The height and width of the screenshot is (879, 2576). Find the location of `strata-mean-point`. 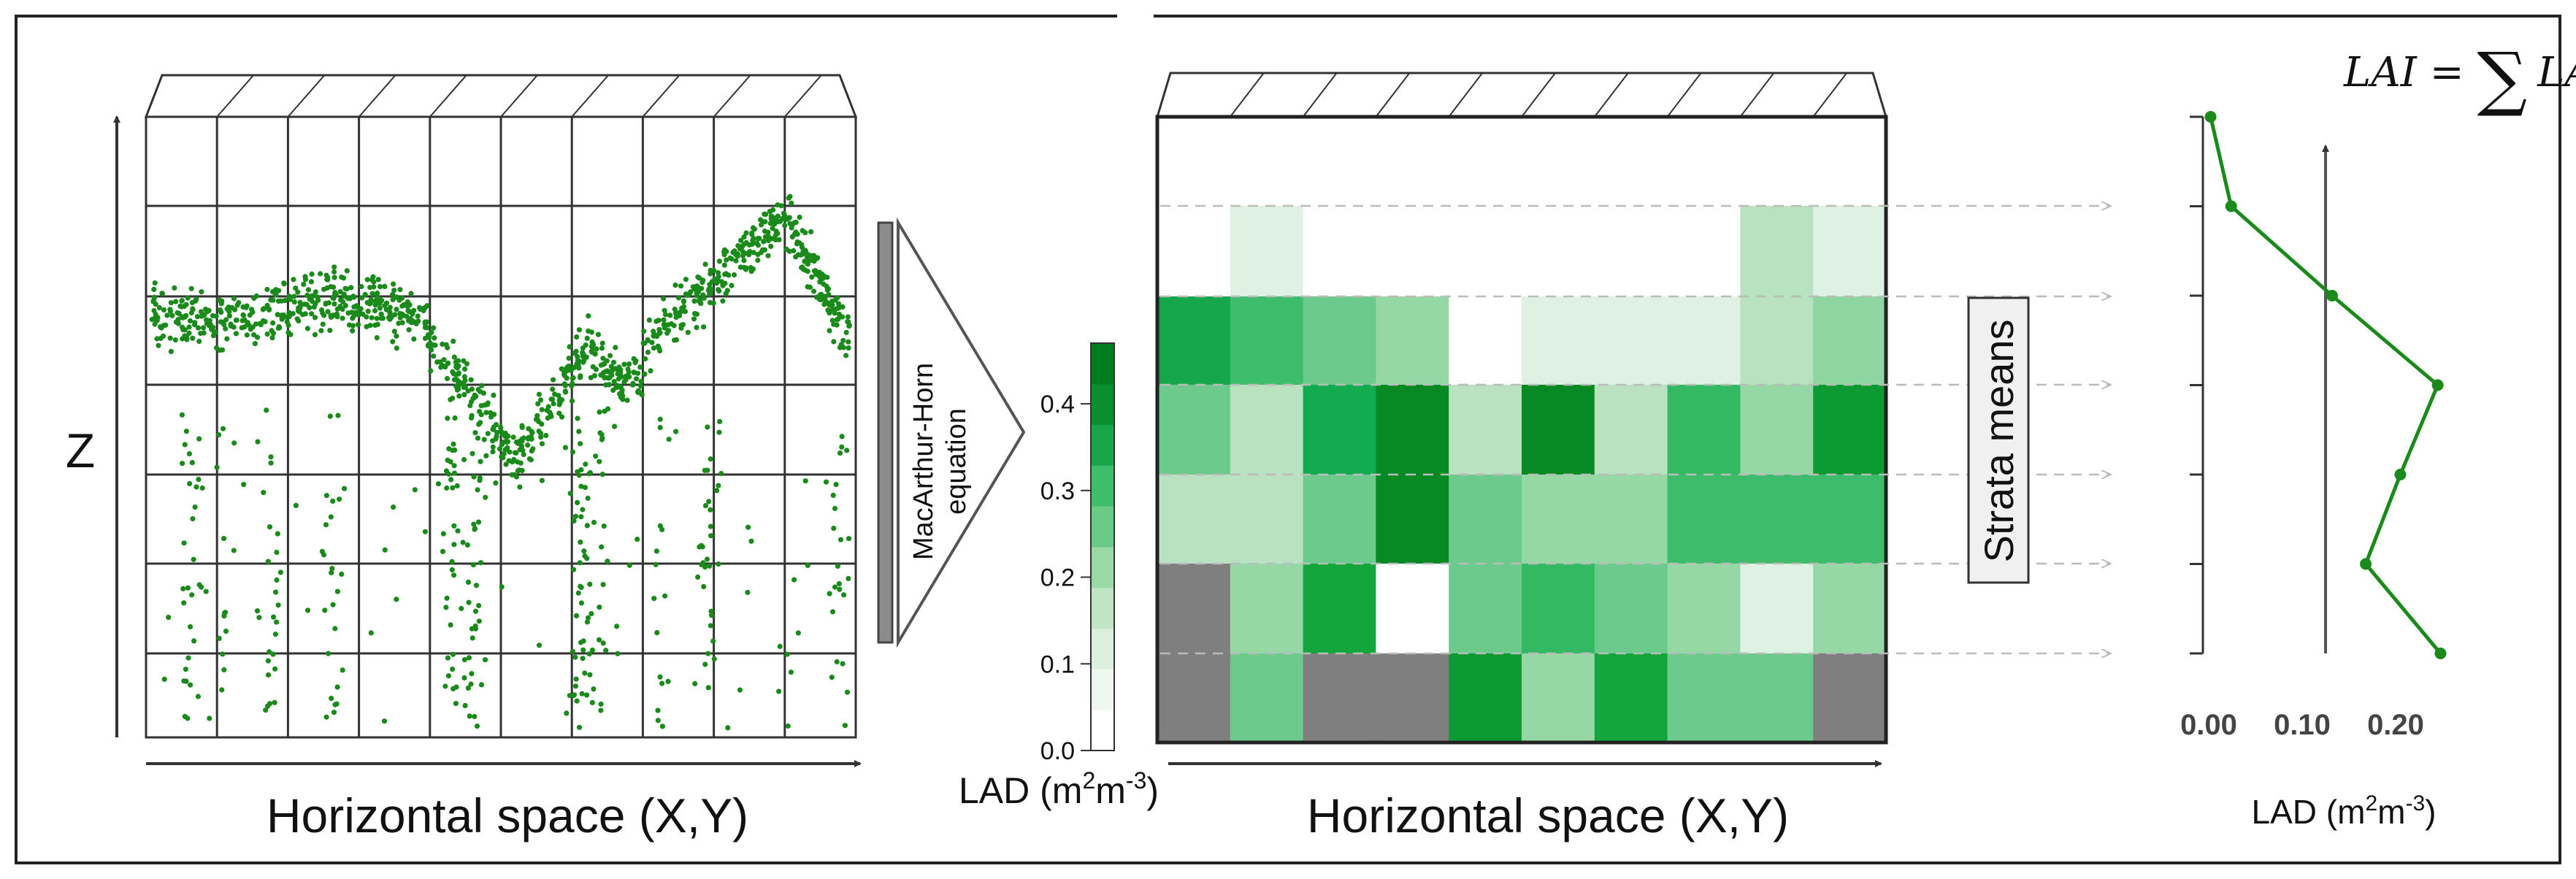

strata-mean-point is located at coordinates (2231, 206).